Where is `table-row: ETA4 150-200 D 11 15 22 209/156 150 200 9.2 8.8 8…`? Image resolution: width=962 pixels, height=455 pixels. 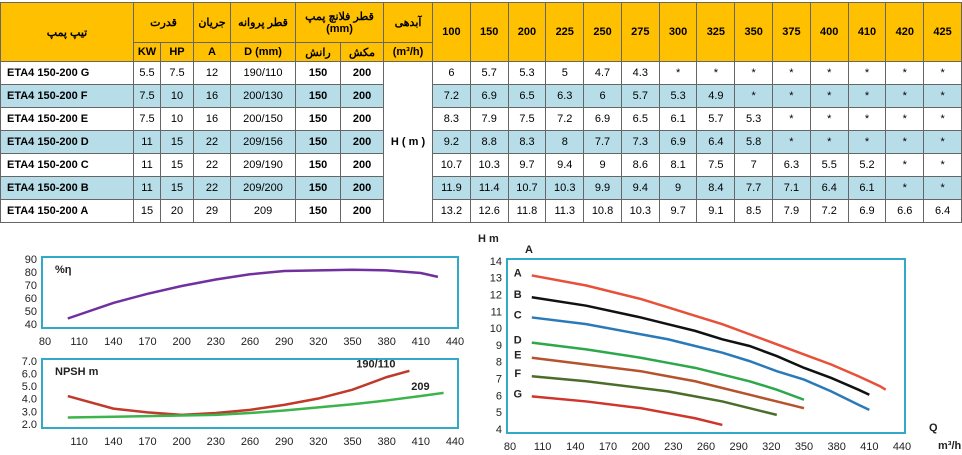
table-row: ETA4 150-200 D 11 15 22 209/156 150 200 9.2 8.8 8… is located at coordinates (481, 142).